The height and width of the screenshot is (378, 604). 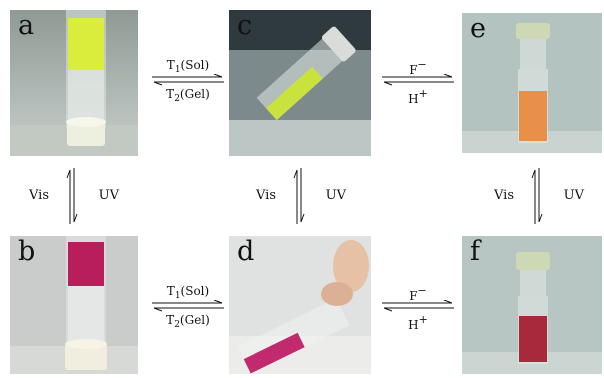 I want to click on photo-panel-f: f, so click(x=532, y=305).